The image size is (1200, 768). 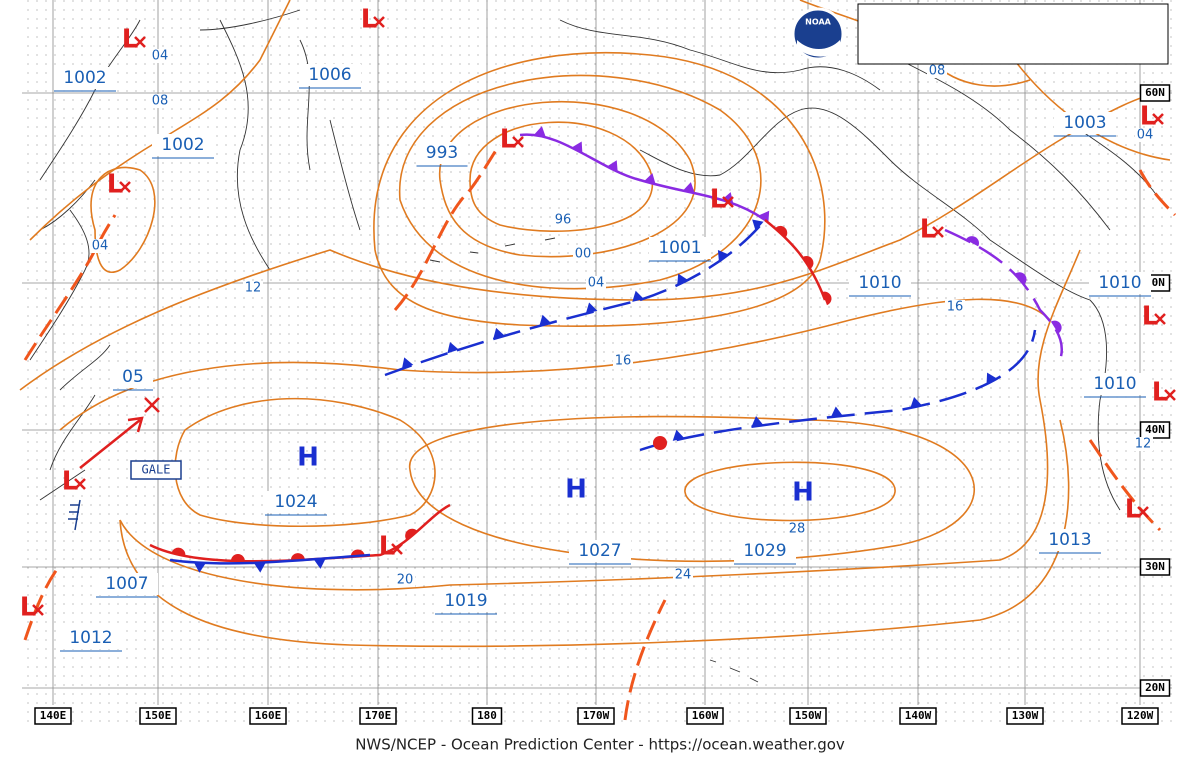 I want to click on longitude-label: 120W, so click(x=1140, y=716).